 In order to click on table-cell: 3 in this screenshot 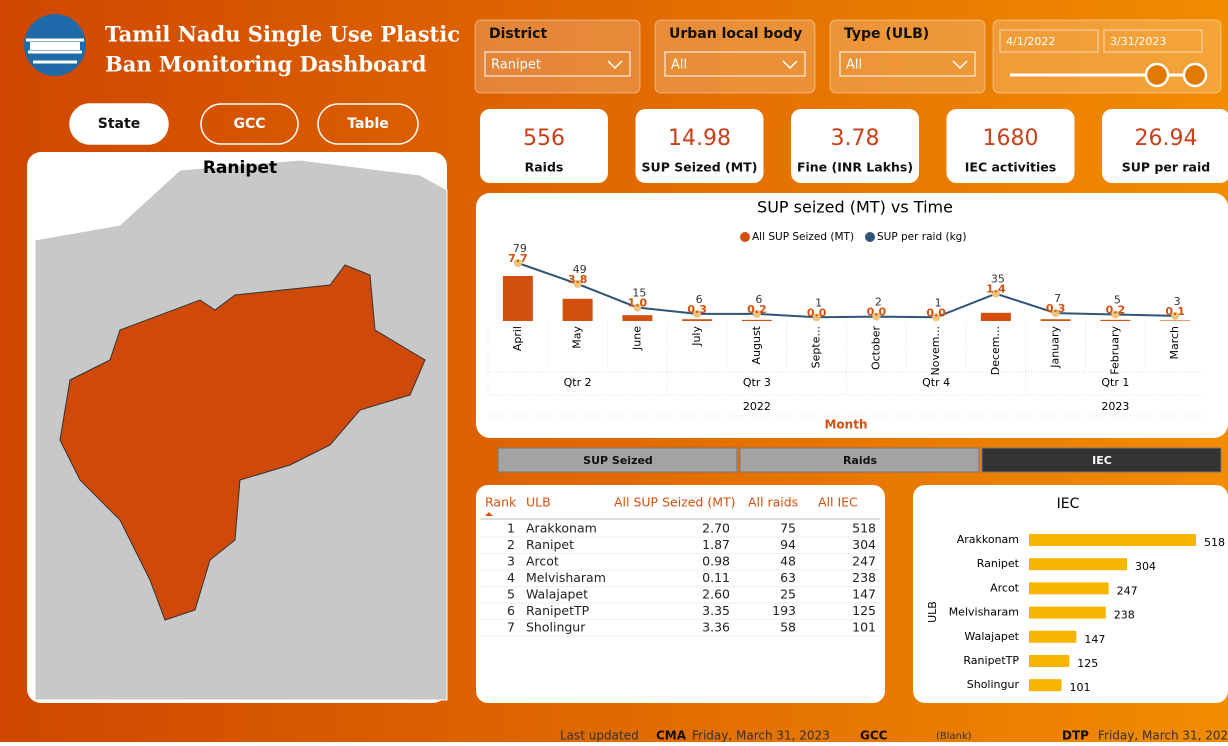, I will do `click(511, 561)`.